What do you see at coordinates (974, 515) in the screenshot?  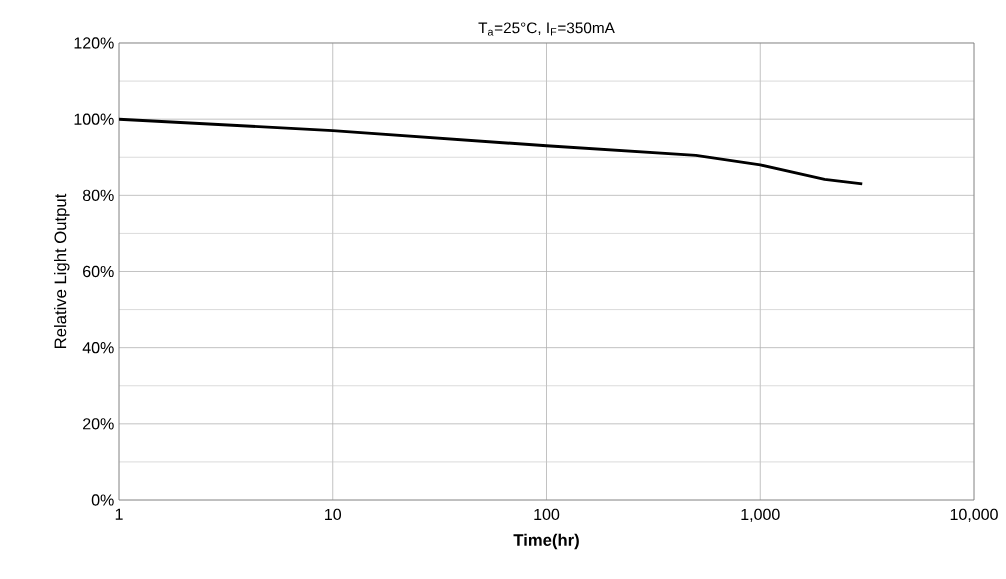 I see `x-tick-label: 10,000` at bounding box center [974, 515].